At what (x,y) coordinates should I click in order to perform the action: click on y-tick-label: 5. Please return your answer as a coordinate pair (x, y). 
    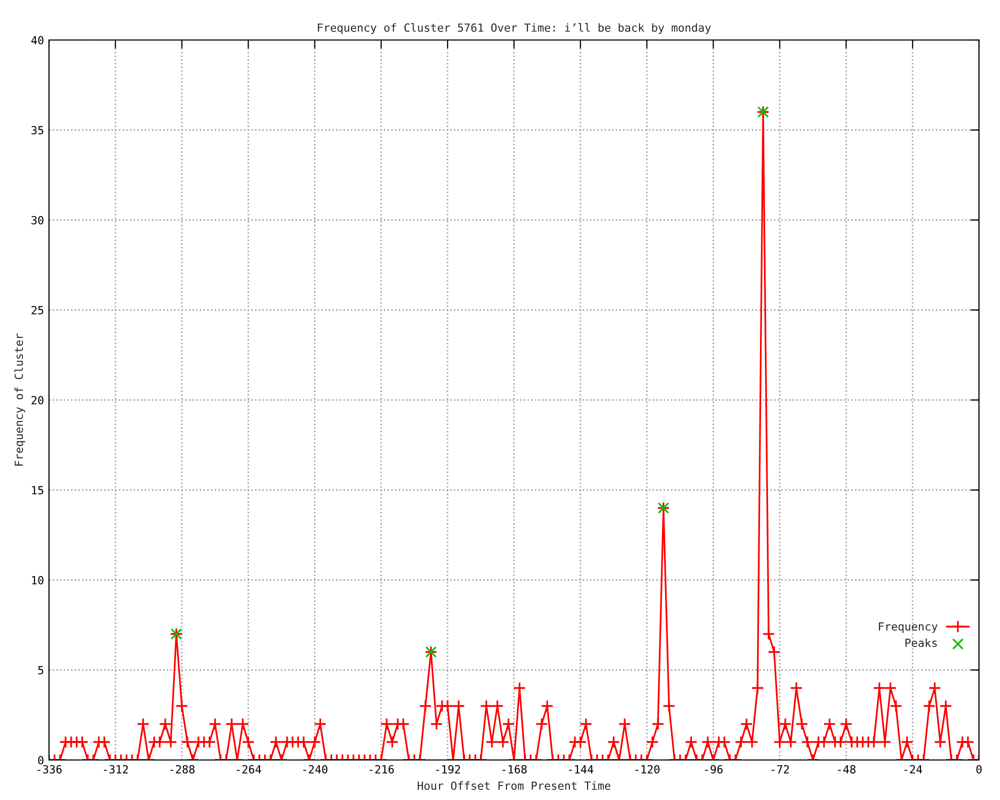
    Looking at the image, I should click on (41, 670).